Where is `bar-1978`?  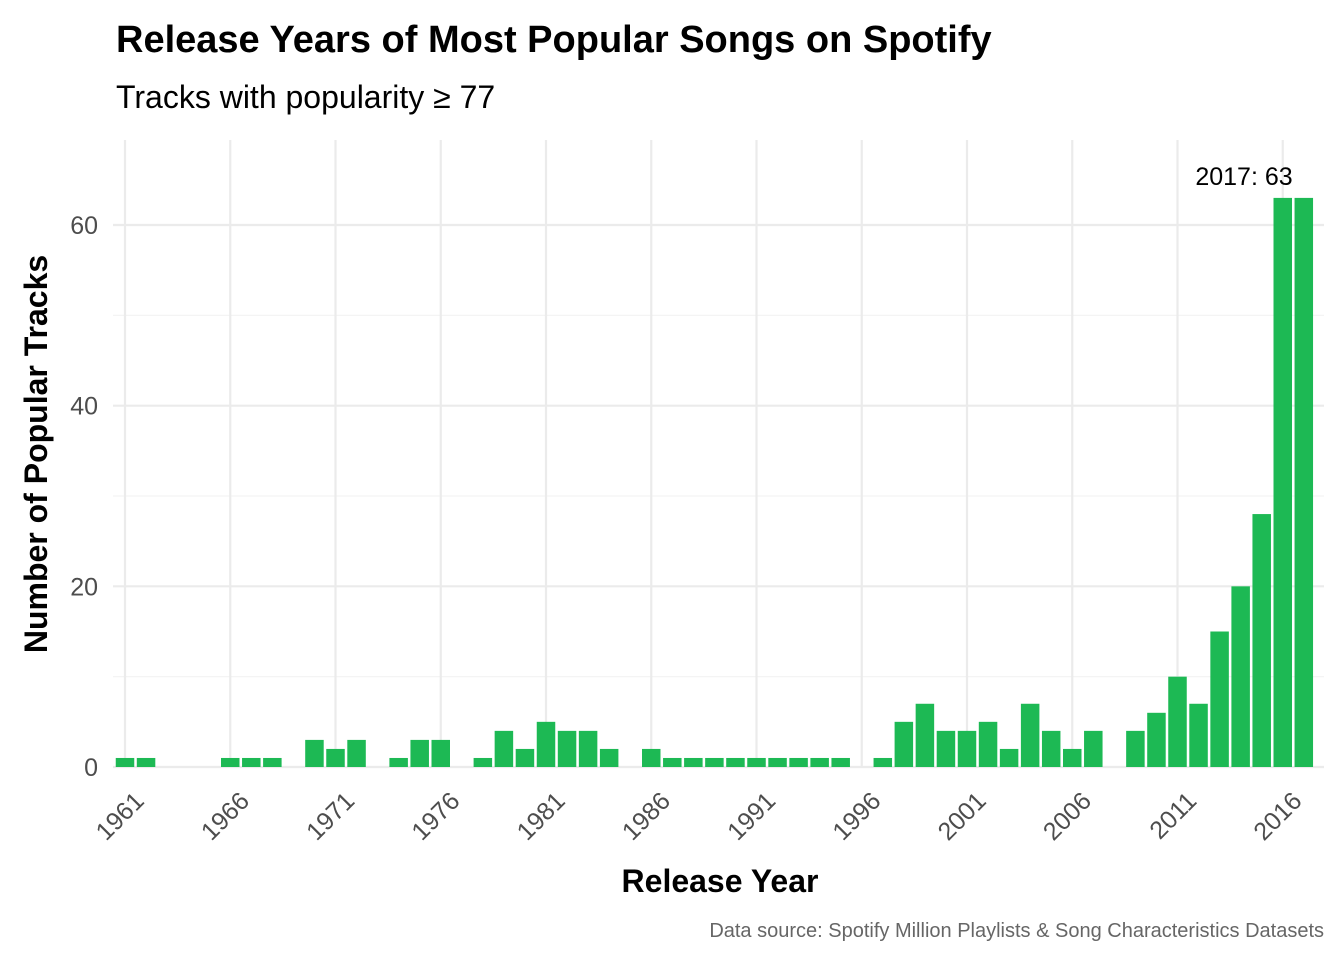 bar-1978 is located at coordinates (483, 762).